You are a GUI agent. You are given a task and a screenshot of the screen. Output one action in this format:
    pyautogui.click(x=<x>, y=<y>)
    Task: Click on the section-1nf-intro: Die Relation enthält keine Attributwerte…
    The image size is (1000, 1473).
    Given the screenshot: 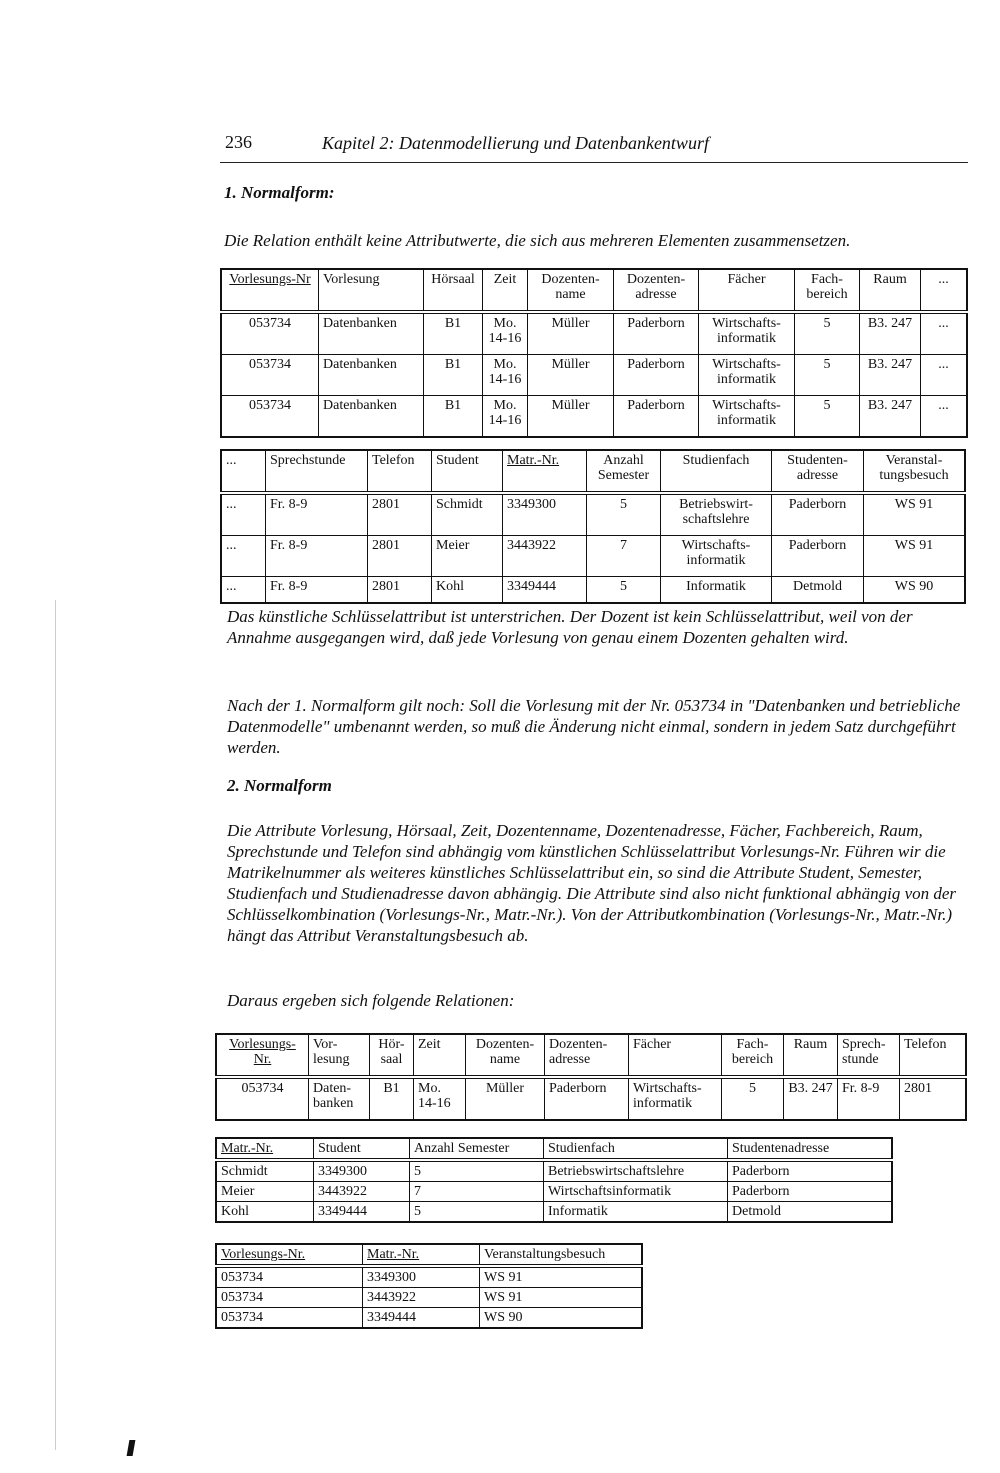 What is the action you would take?
    pyautogui.click(x=537, y=240)
    